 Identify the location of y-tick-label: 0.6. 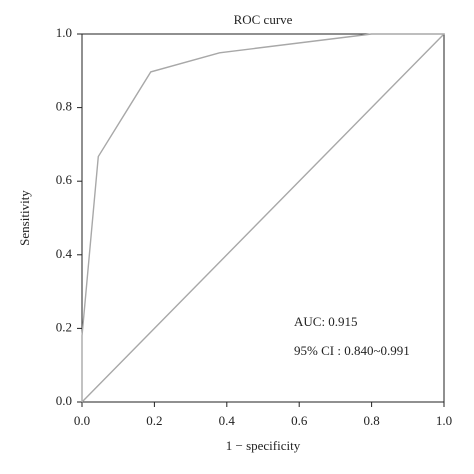
(64, 179).